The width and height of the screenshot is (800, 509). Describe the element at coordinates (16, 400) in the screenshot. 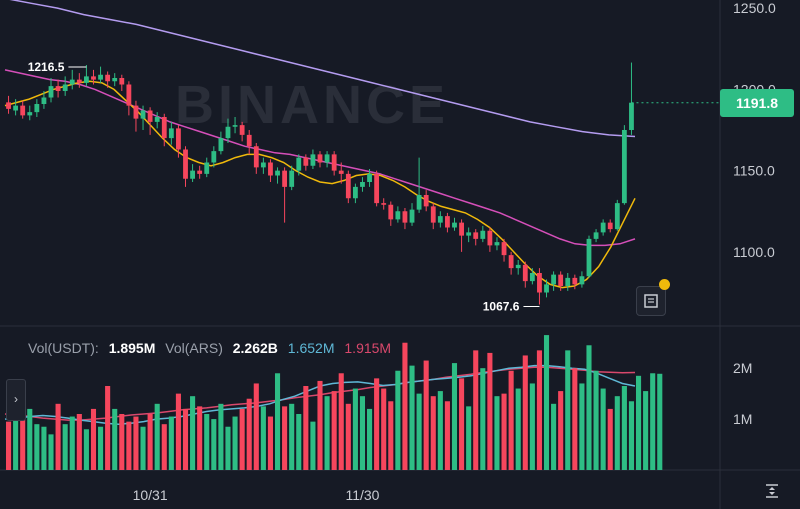

I see `expand-legend-button: ›` at that location.